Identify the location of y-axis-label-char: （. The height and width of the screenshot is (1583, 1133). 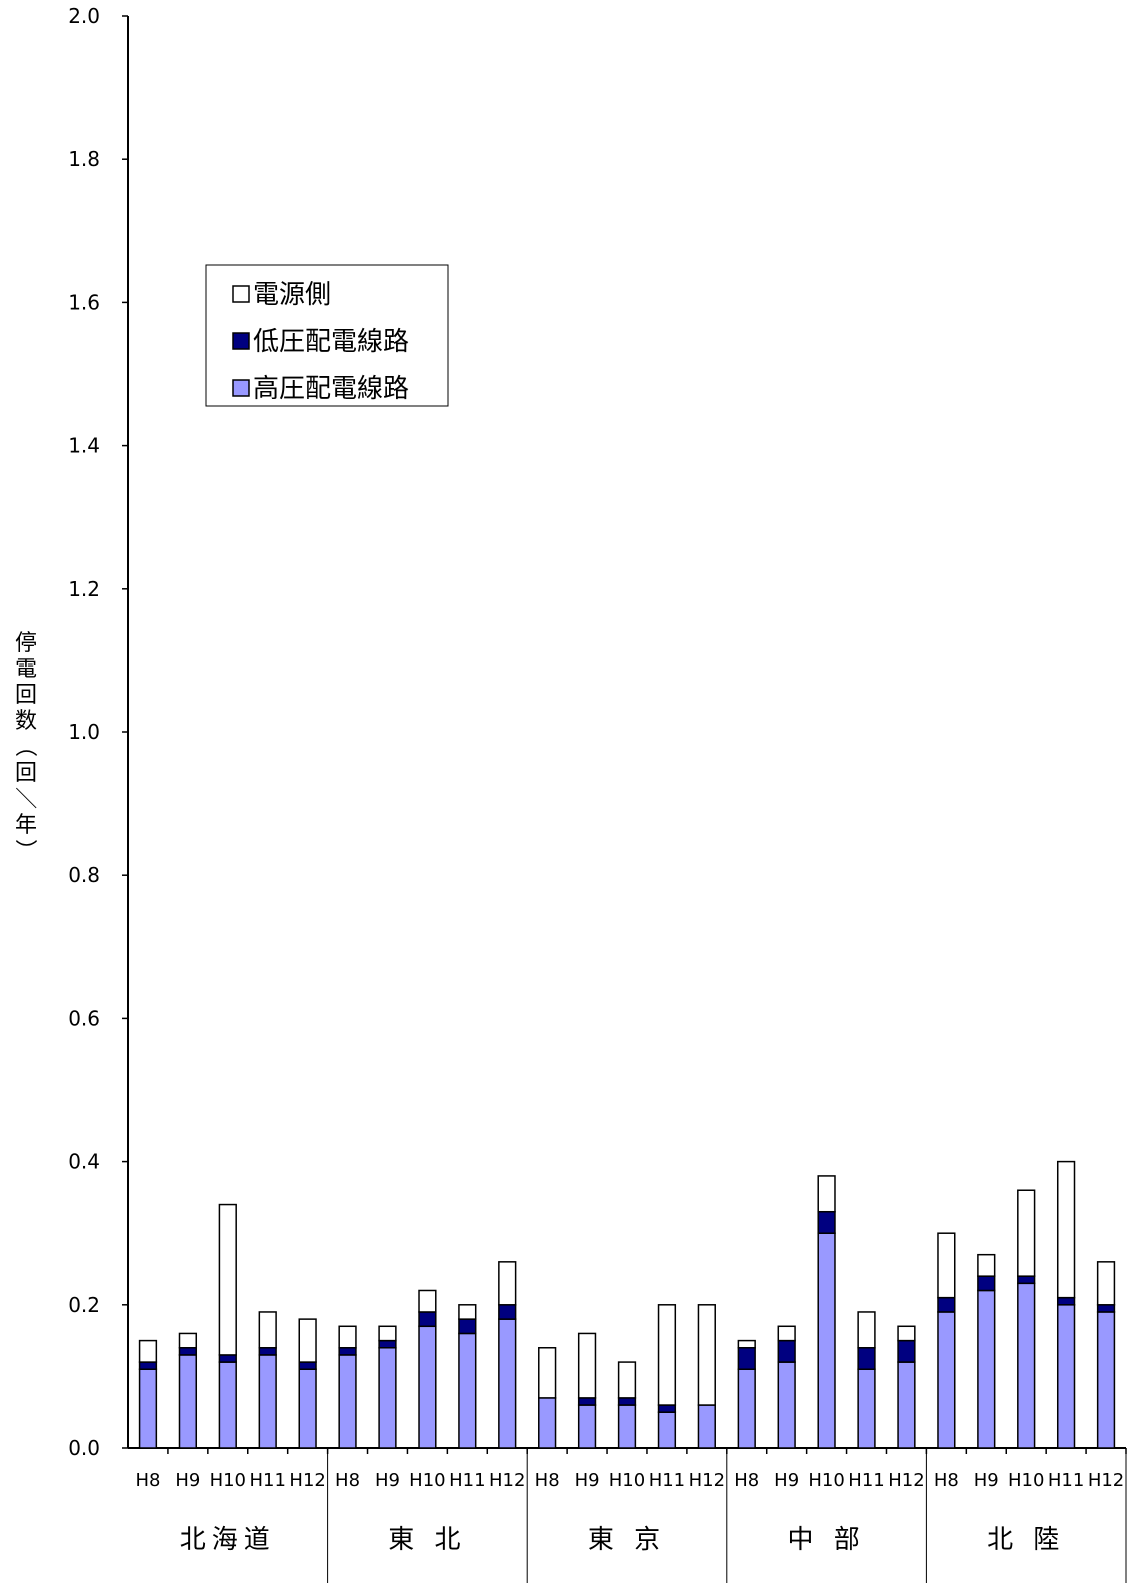
(24, 746).